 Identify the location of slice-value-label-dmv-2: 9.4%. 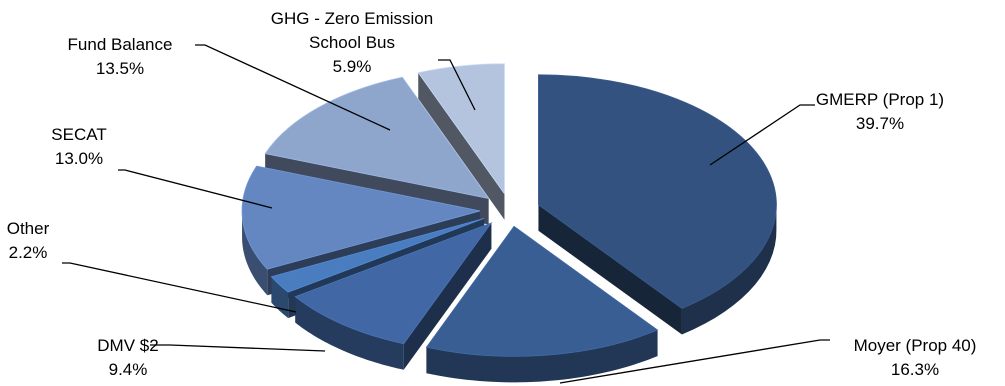
(128, 369).